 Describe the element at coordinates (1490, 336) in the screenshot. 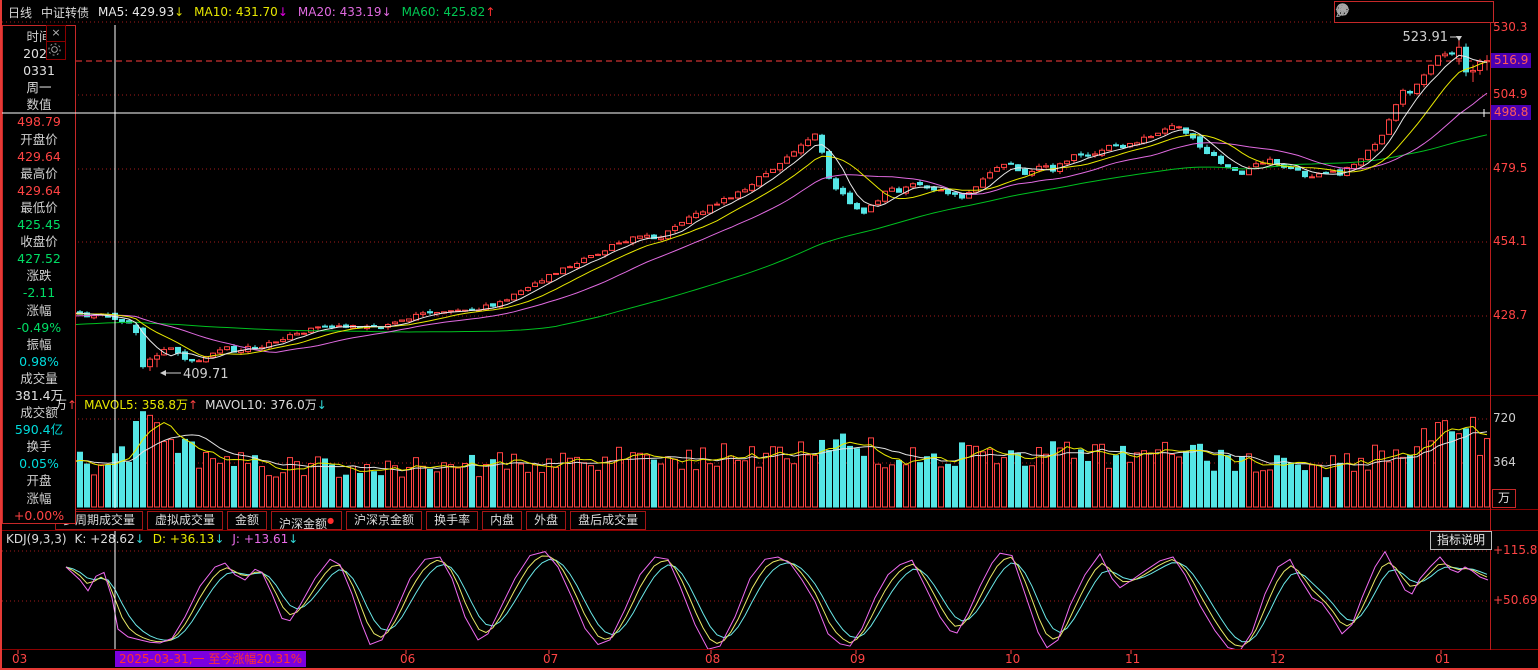

I see `axis-divider` at that location.